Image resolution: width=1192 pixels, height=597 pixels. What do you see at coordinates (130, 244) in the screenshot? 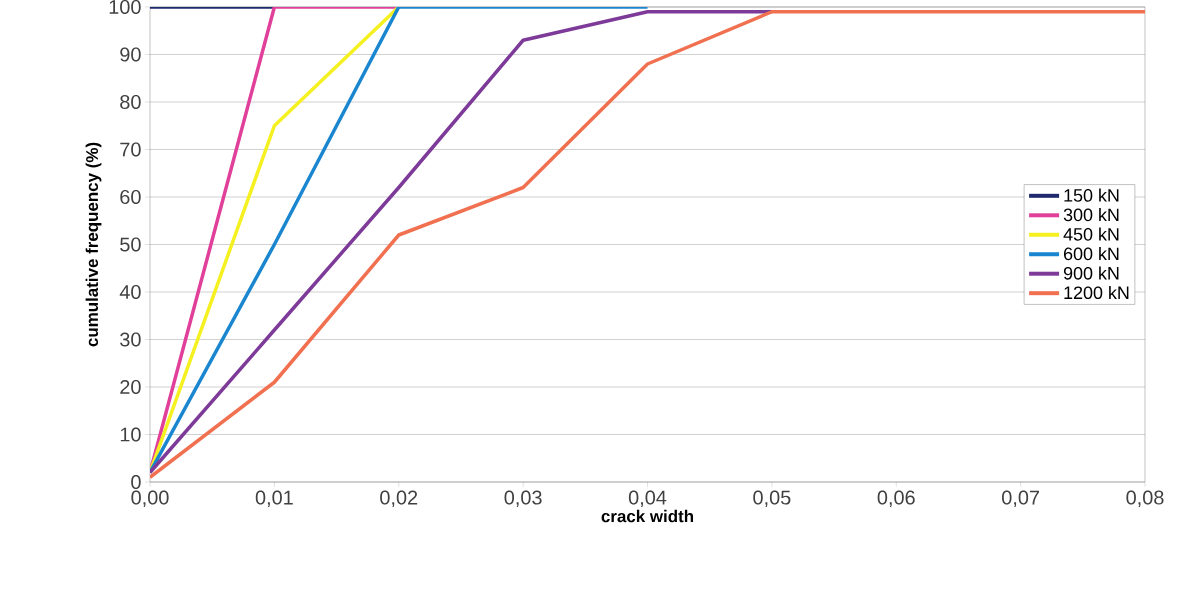
I see `y-tick-label: 50` at bounding box center [130, 244].